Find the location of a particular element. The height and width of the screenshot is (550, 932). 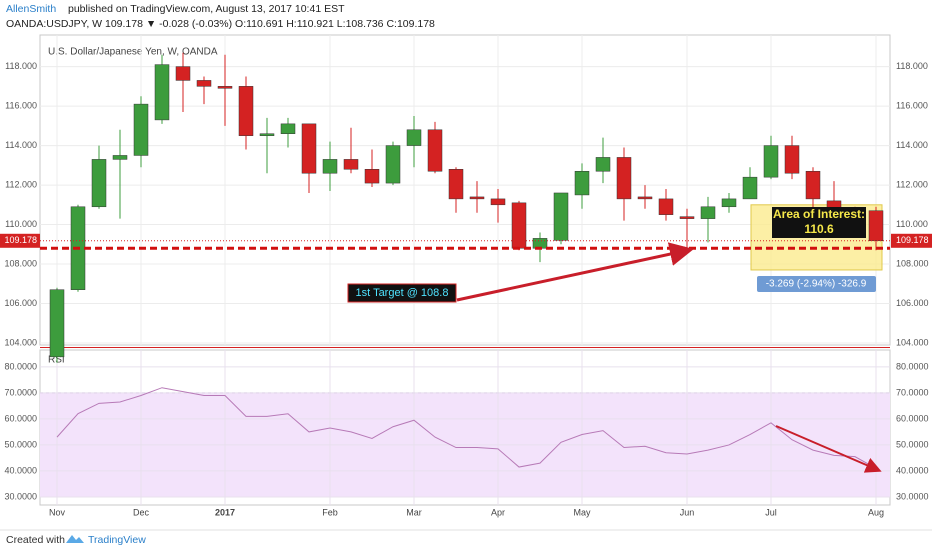

last-price-badge-right is located at coordinates (911, 240).